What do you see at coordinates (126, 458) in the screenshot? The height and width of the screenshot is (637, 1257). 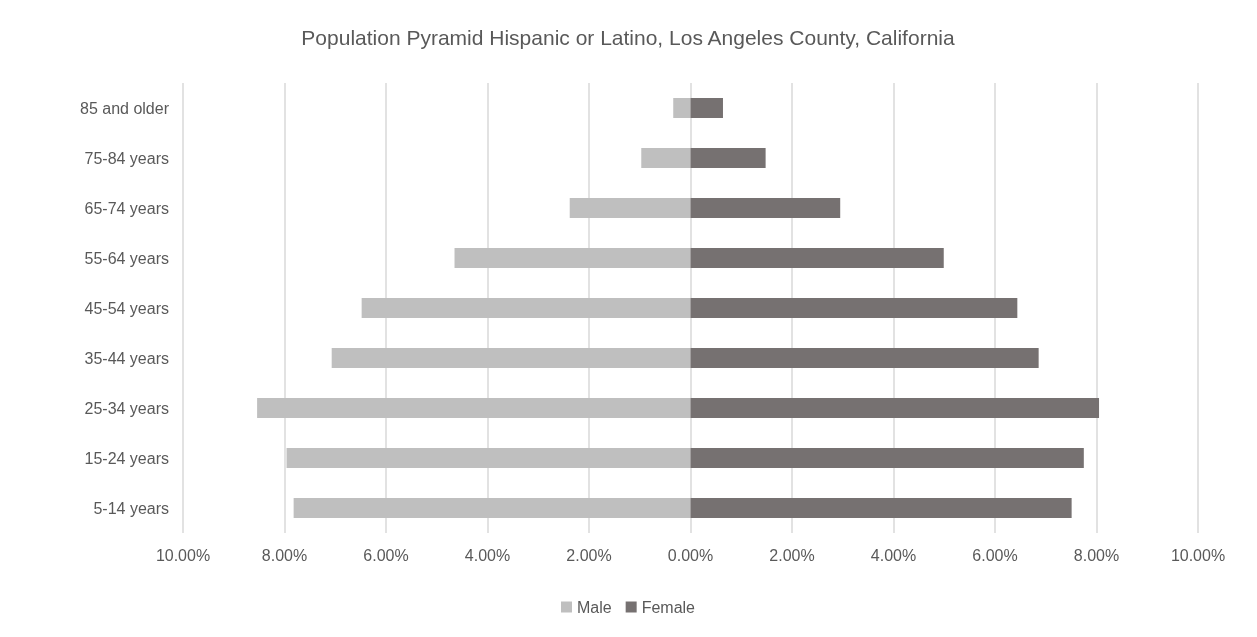 I see `y-tick-label: 15-24 years` at bounding box center [126, 458].